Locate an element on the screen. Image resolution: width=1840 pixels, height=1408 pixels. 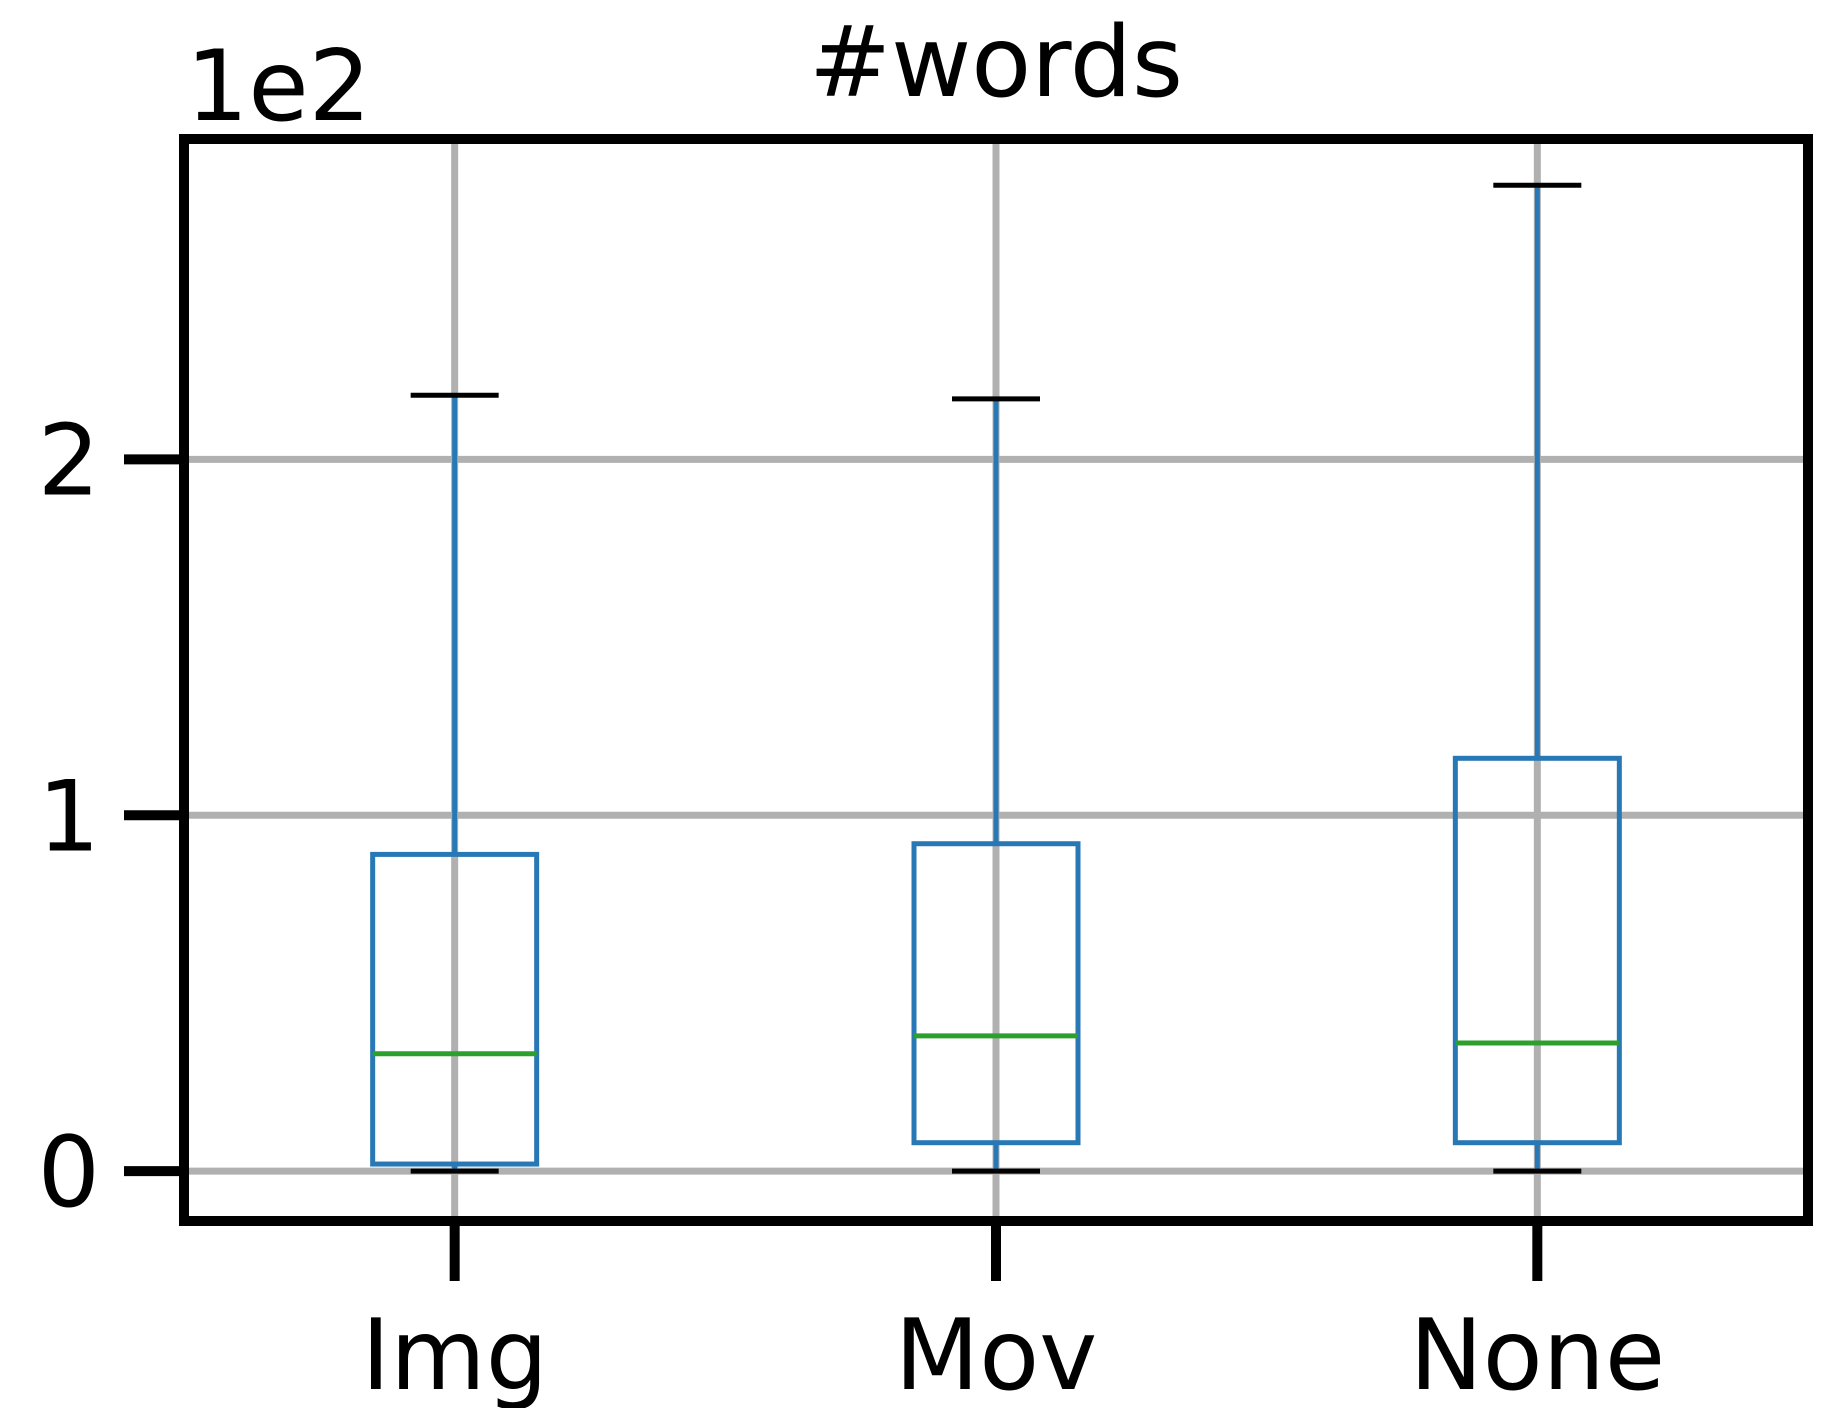
box-mov is located at coordinates (996, 785).